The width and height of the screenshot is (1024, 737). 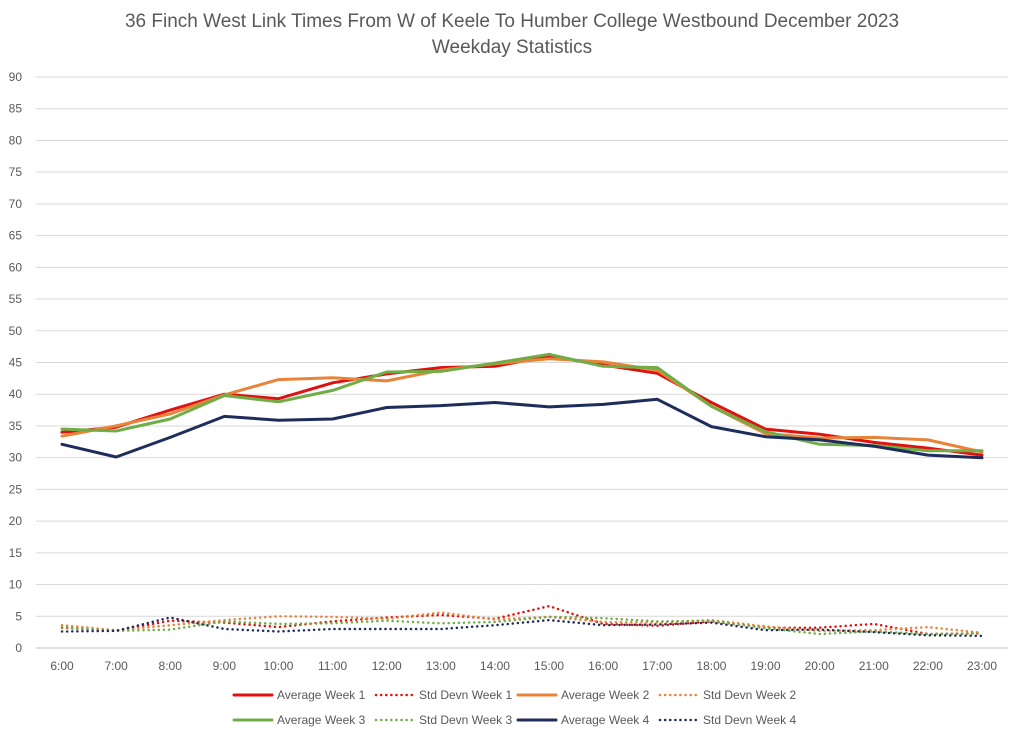 I want to click on y-tick-label: 75, so click(x=16, y=172).